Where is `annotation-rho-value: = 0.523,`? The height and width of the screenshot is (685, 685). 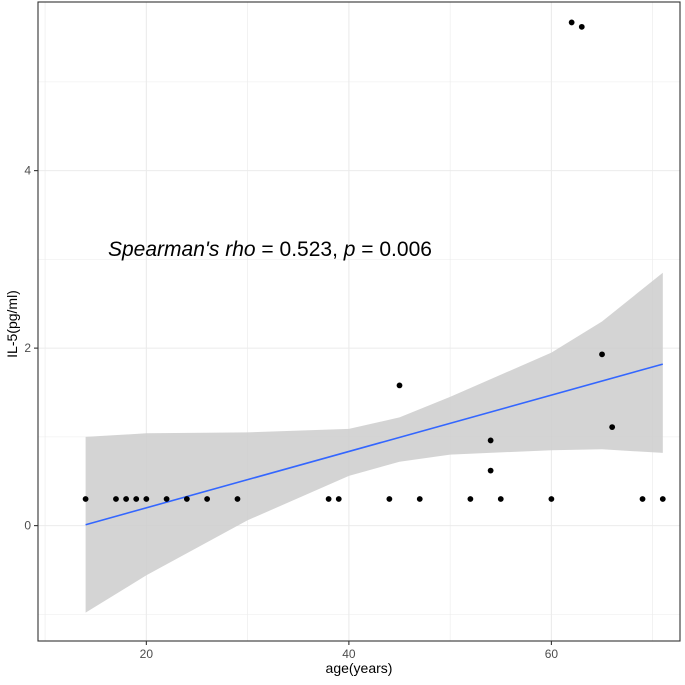 annotation-rho-value: = 0.523, is located at coordinates (300, 249).